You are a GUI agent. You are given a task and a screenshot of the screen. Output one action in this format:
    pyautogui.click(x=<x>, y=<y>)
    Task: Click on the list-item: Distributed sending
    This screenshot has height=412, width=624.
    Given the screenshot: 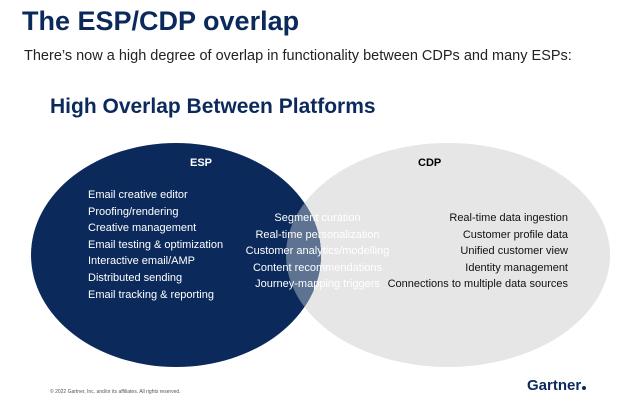 What is the action you would take?
    pyautogui.click(x=135, y=277)
    